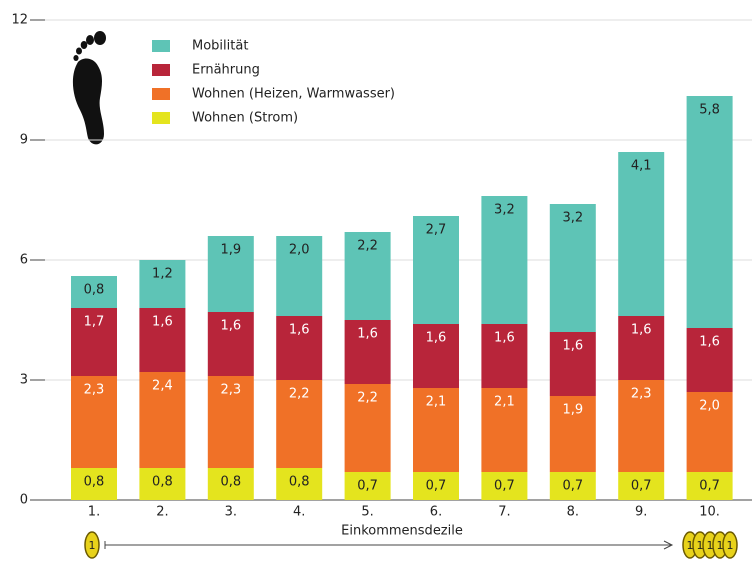 Image resolution: width=752 pixels, height=561 pixels. What do you see at coordinates (641, 512) in the screenshot?
I see `x-tick-label: 9.` at bounding box center [641, 512].